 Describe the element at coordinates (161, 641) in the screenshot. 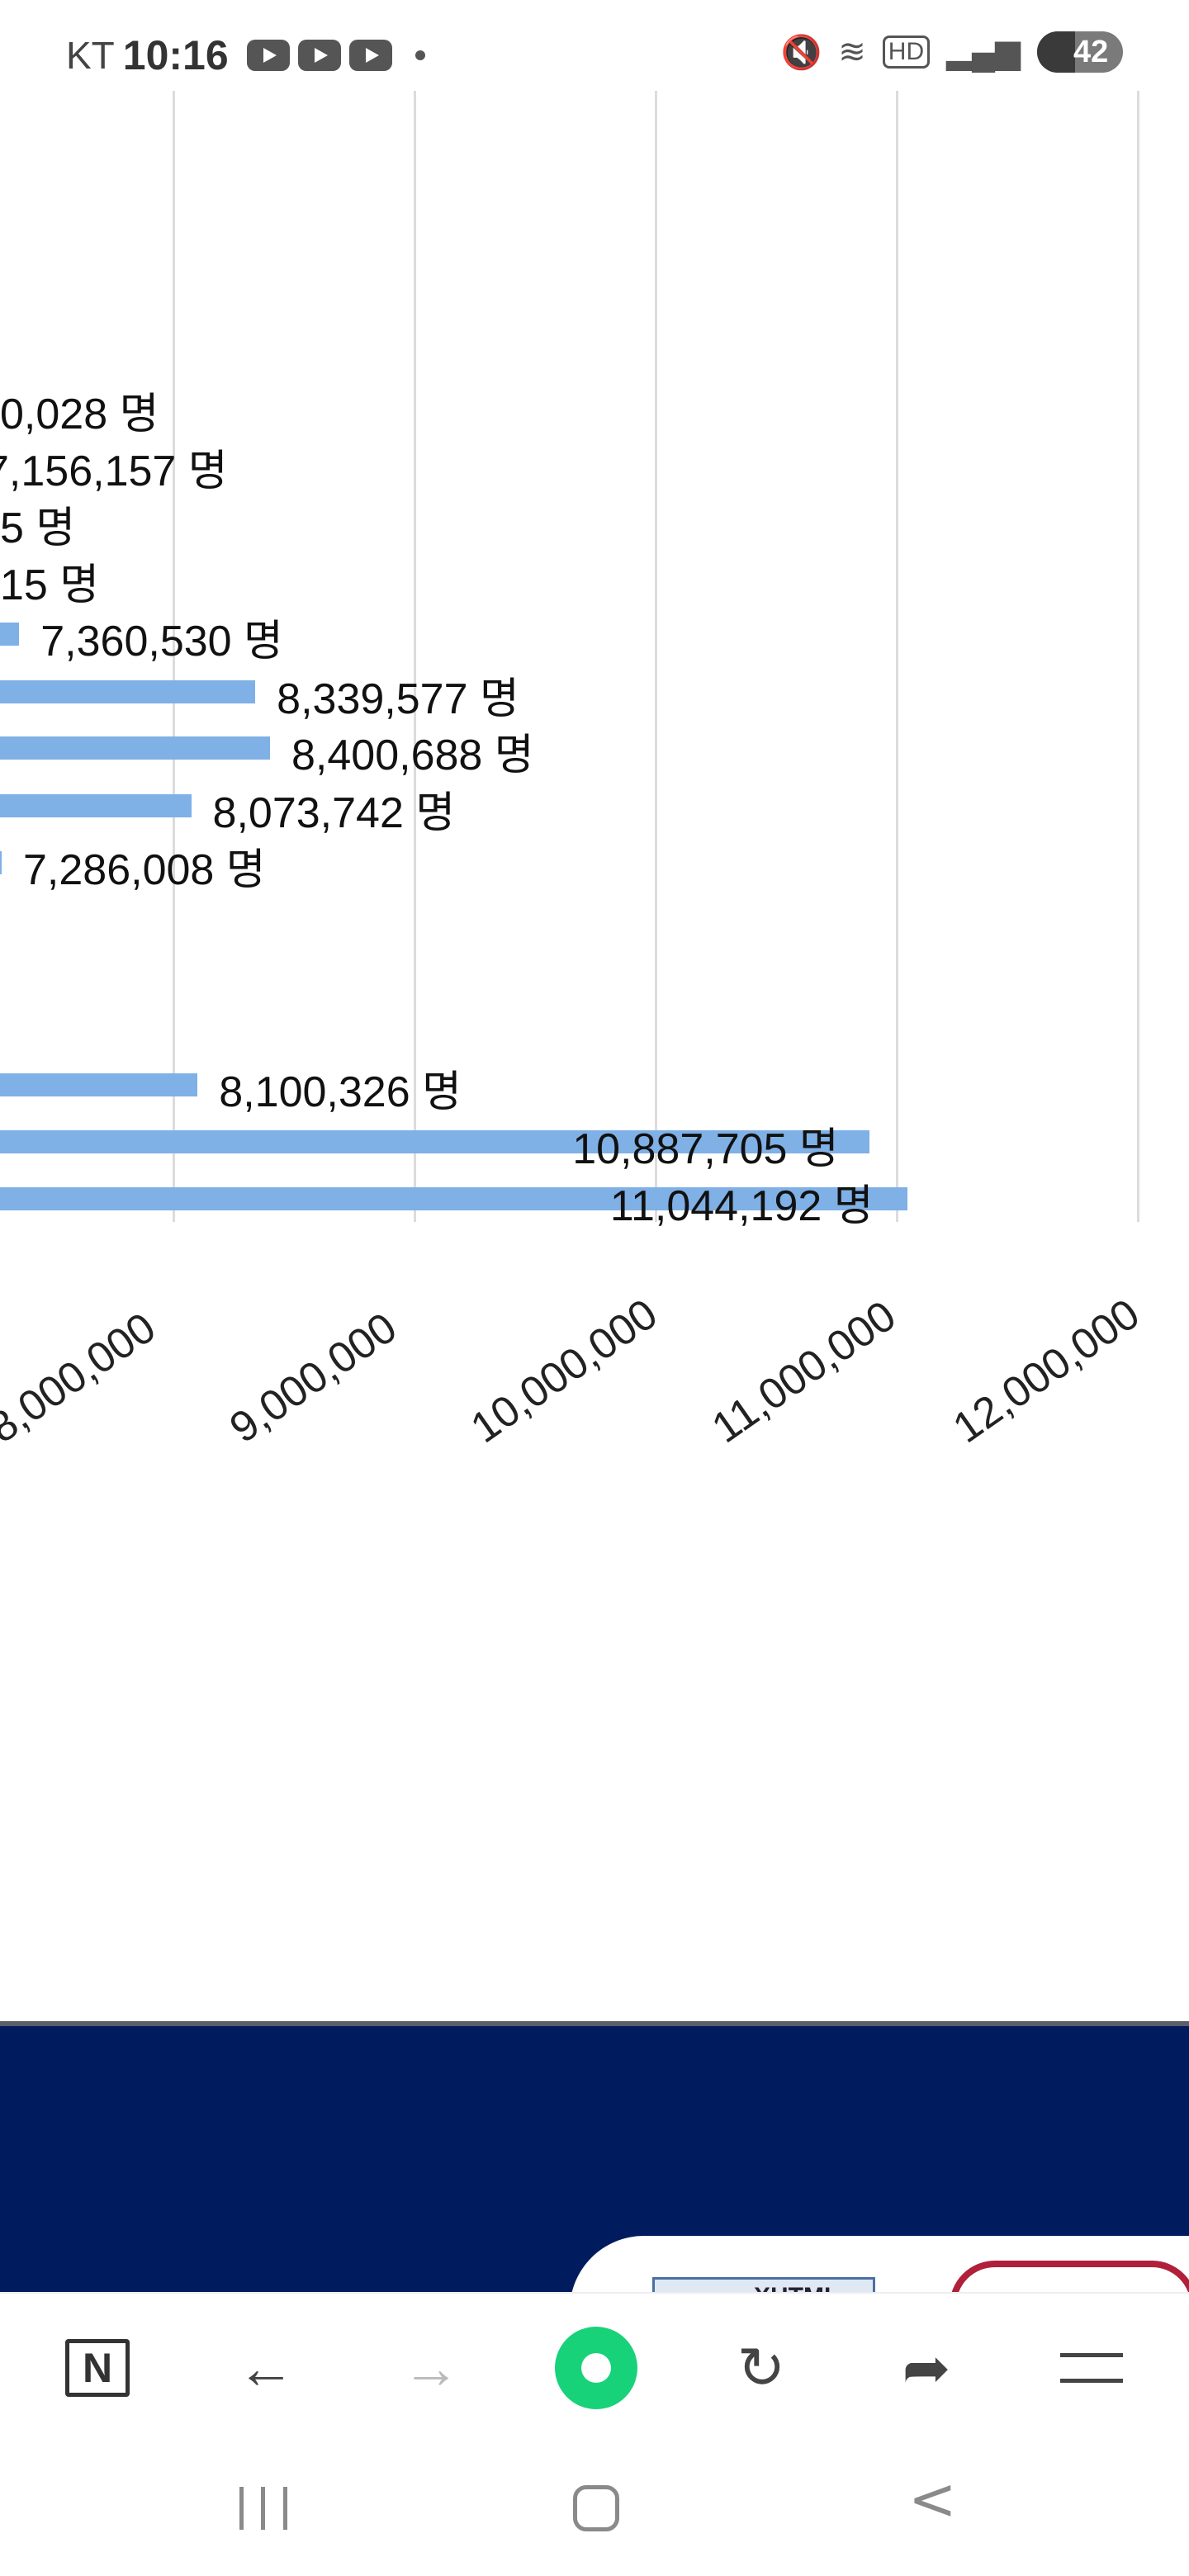

I see `bar-data-label: 7,360,530 명` at that location.